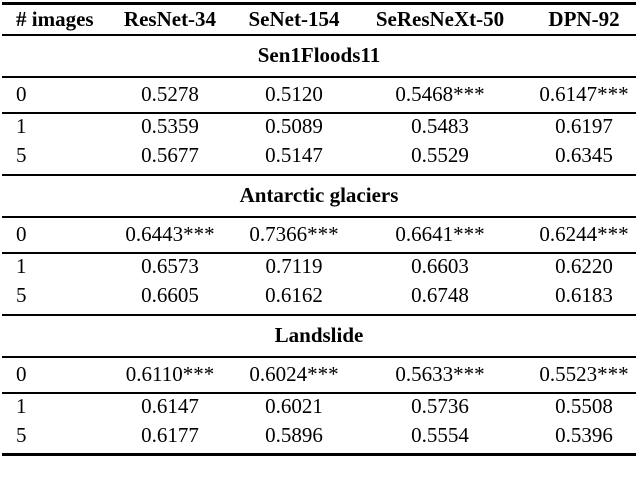 The width and height of the screenshot is (640, 492). Describe the element at coordinates (584, 19) in the screenshot. I see `column-header-dpn92: DPN-92` at that location.